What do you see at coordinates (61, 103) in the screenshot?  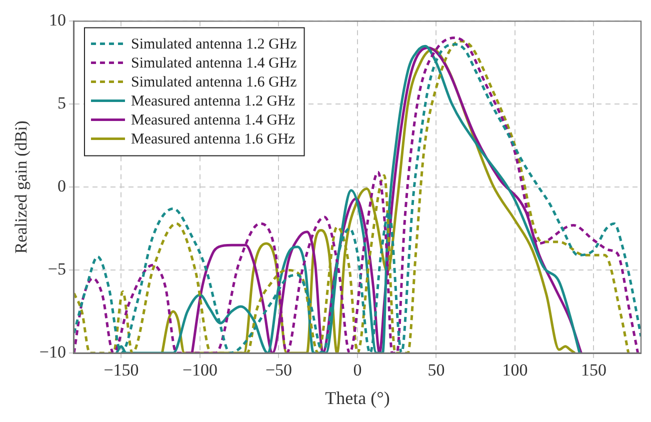 I see `y-tick-label: 5` at bounding box center [61, 103].